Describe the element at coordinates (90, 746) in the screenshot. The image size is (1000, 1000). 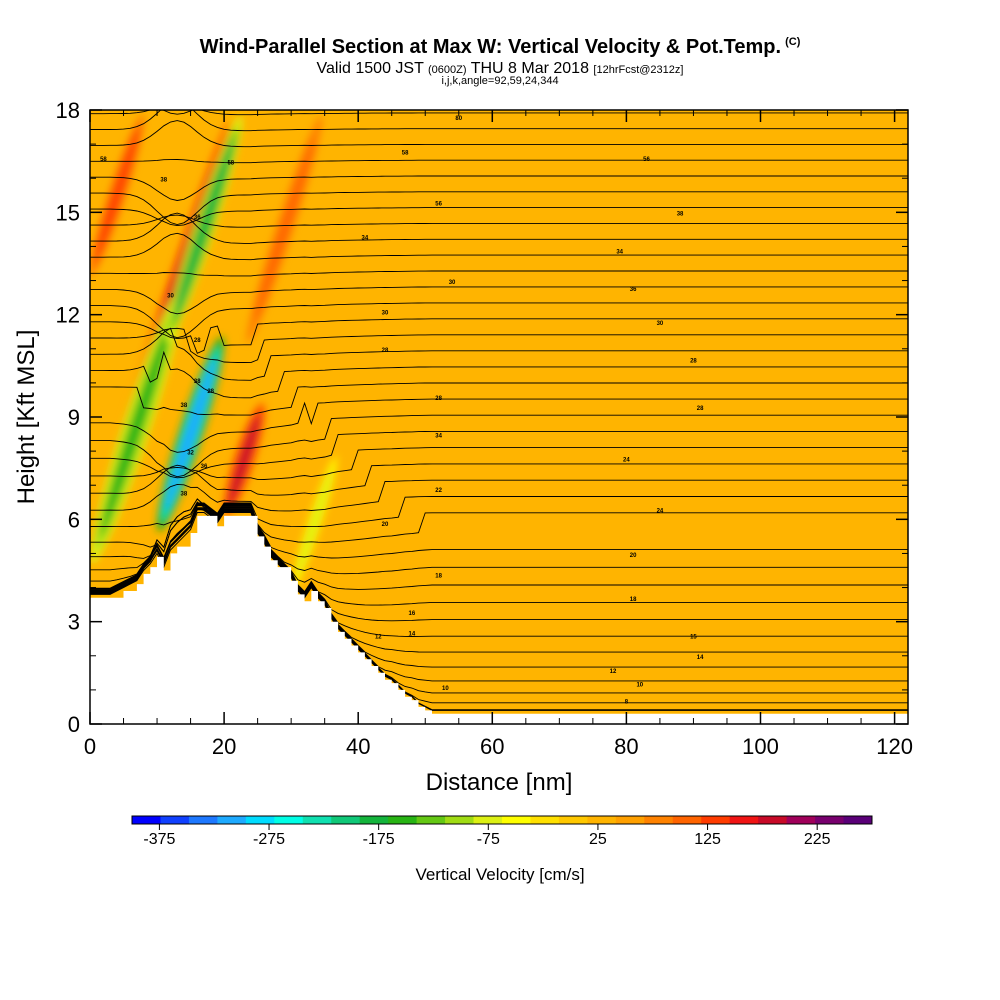
I see `x-tick-label: 0` at that location.